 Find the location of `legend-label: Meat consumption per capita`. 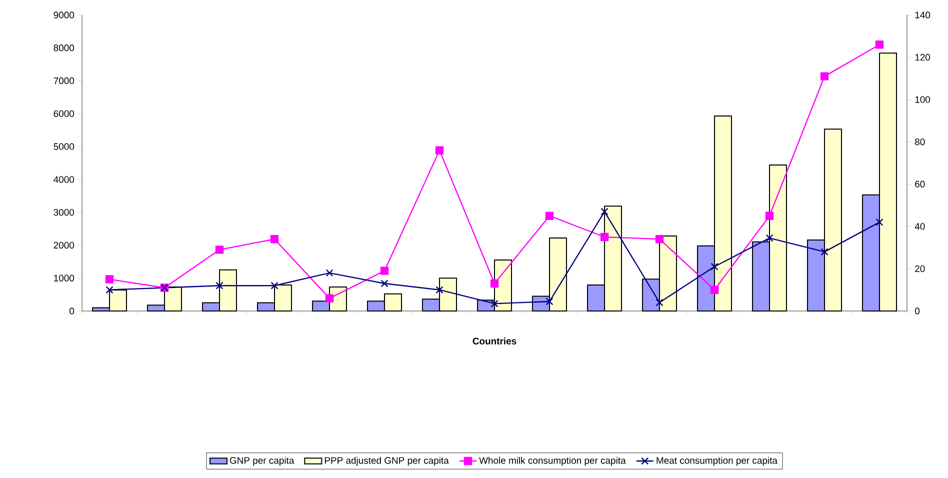

legend-label: Meat consumption per capita is located at coordinates (717, 461).